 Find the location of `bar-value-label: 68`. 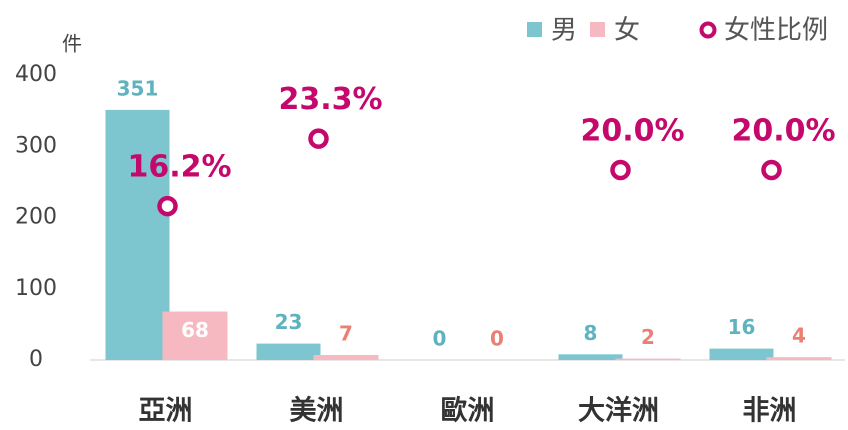

bar-value-label: 68 is located at coordinates (195, 330).